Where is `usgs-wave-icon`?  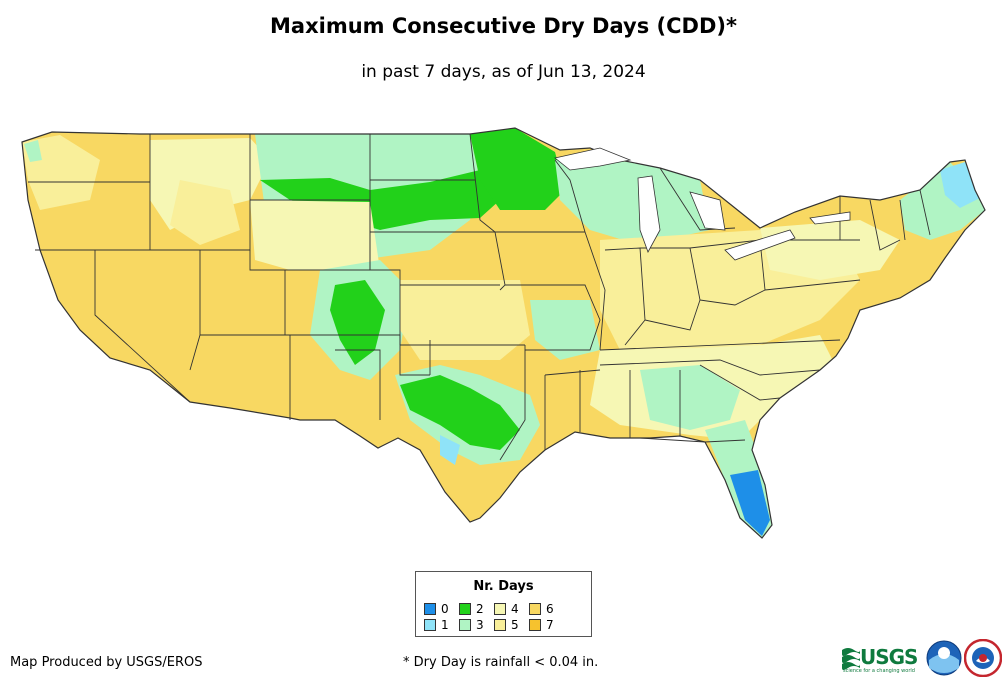
usgs-wave-icon is located at coordinates (851, 659).